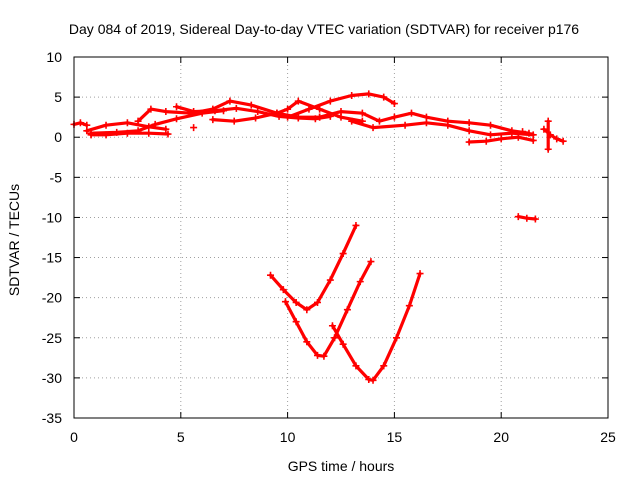 The width and height of the screenshot is (640, 480). What do you see at coordinates (343, 437) in the screenshot?
I see `x-tick-labels: 0 5 10 15 20 25` at bounding box center [343, 437].